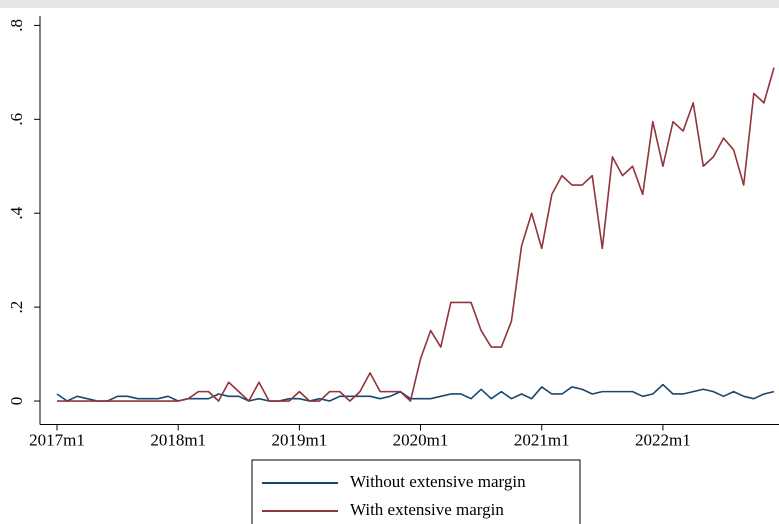  Describe the element at coordinates (438, 481) in the screenshot. I see `legend-label: Without extensive margin` at that location.